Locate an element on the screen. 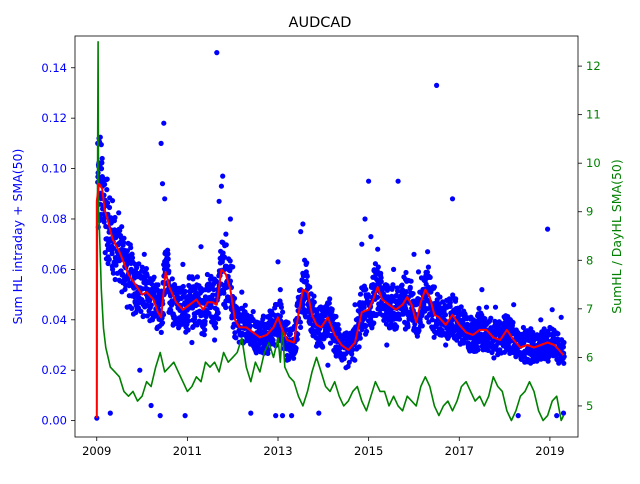 The height and width of the screenshot is (484, 640). left-axis-label: Sum HL intraday + SMA(50) is located at coordinates (17, 237).